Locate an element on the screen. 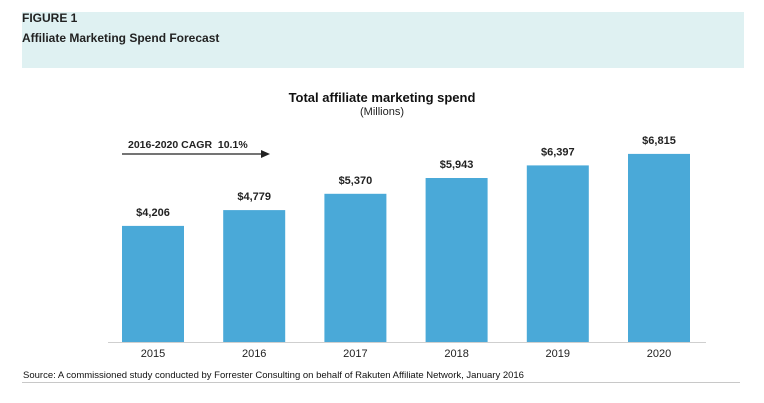 Image resolution: width=764 pixels, height=403 pixels. chart-subtitle: (Millions) is located at coordinates (382, 112).